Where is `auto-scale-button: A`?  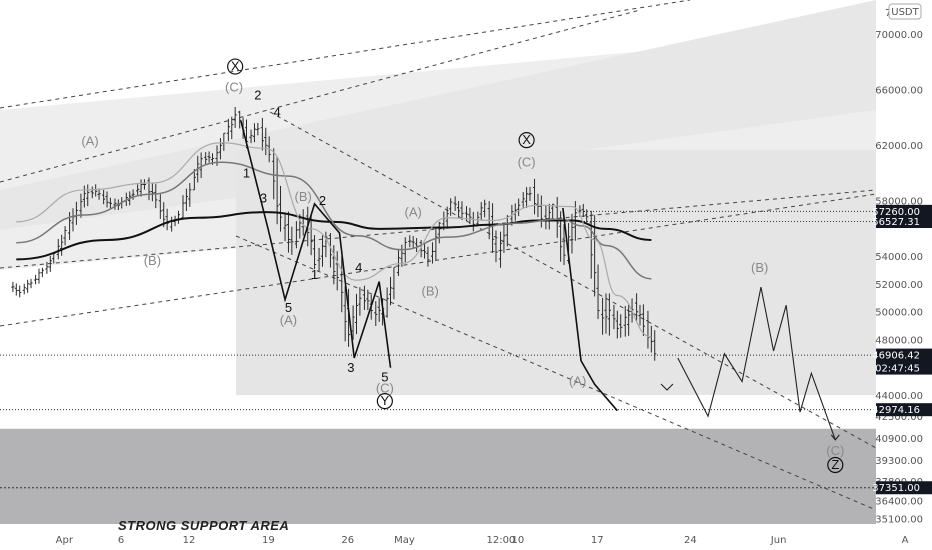 auto-scale-button: A is located at coordinates (905, 540).